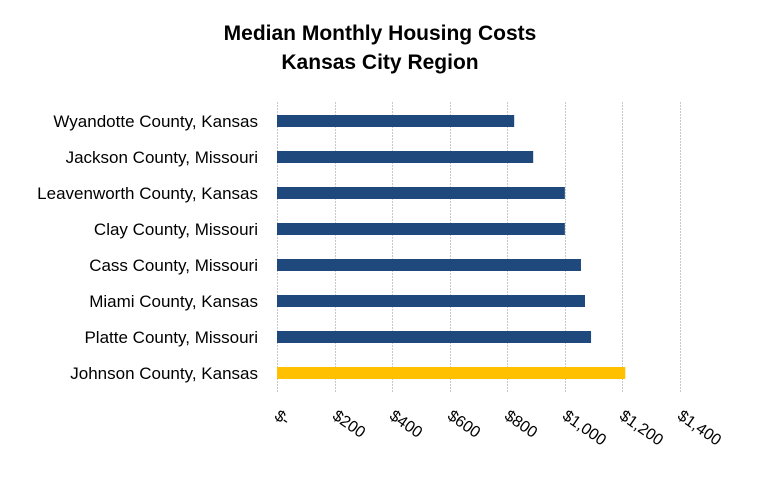  Describe the element at coordinates (463, 424) in the screenshot. I see `x-tick-label: $600` at that location.